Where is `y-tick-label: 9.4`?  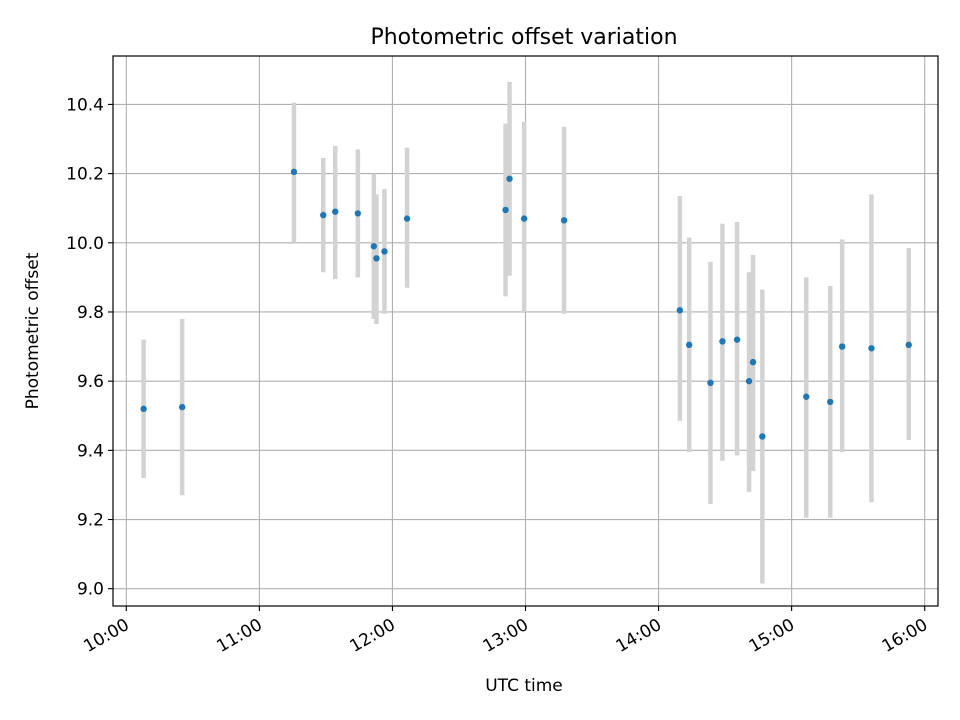 y-tick-label: 9.4 is located at coordinates (90, 451).